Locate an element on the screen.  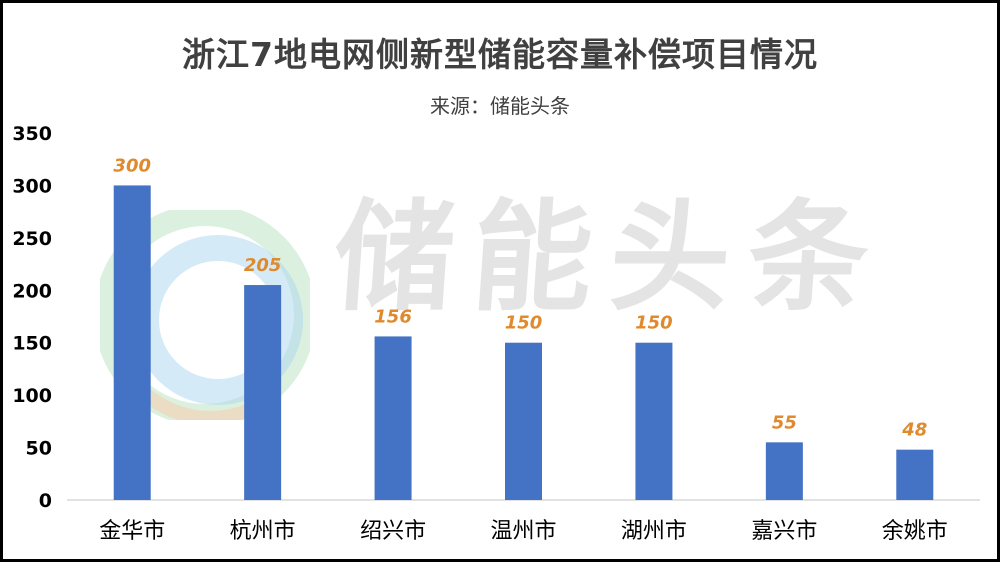
x-tick-label: 嘉兴市 is located at coordinates (784, 531).